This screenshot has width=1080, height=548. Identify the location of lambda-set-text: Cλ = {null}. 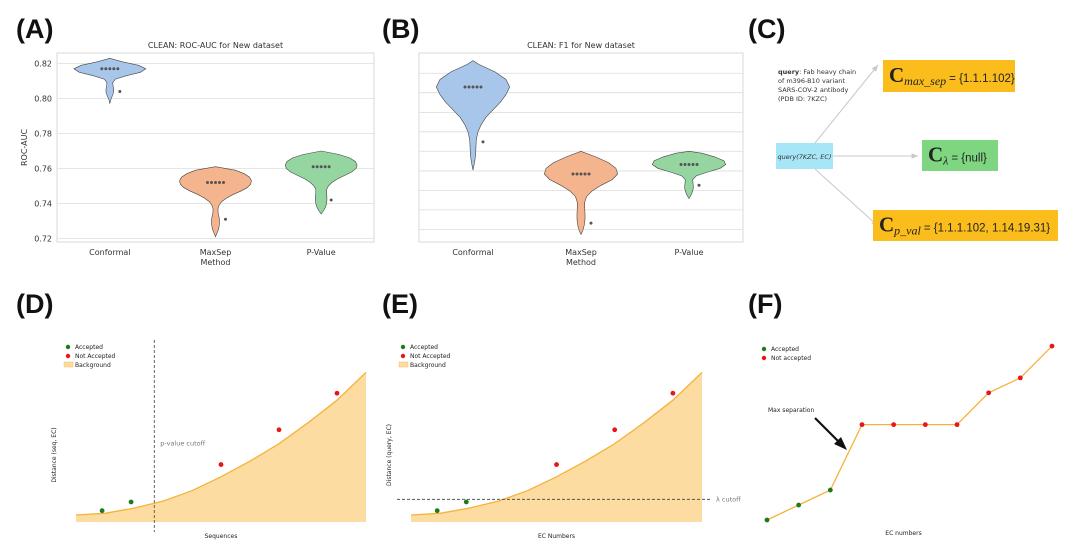
(957, 155).